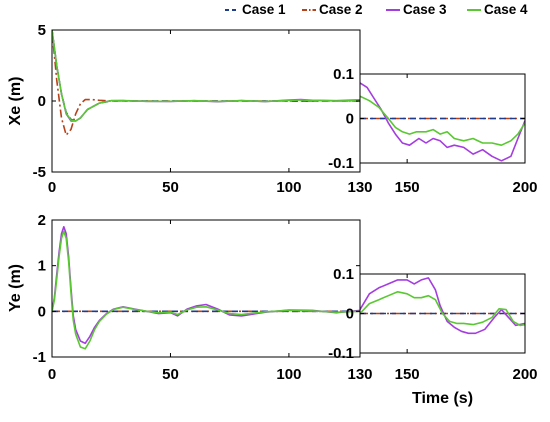 This screenshot has width=550, height=422. What do you see at coordinates (376, 9) in the screenshot?
I see `legend: Case 1 Case 2 Case 3 Case 4` at bounding box center [376, 9].